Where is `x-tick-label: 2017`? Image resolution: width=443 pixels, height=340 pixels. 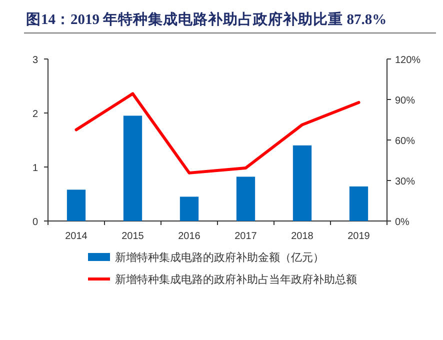
x-tick-label: 2017 is located at coordinates (246, 236).